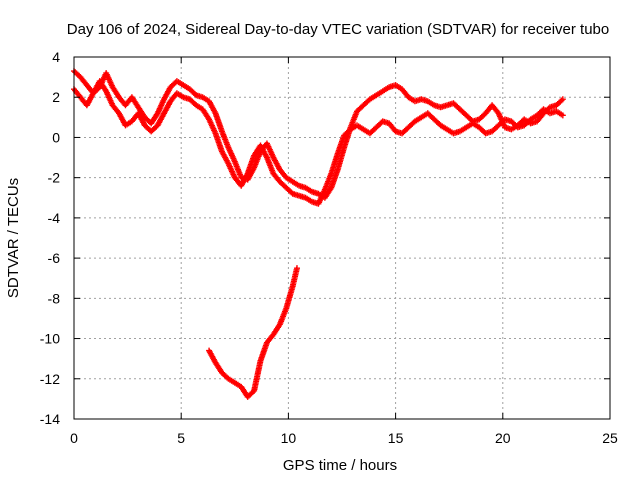 This screenshot has width=640, height=480. Describe the element at coordinates (610, 438) in the screenshot. I see `x-tick-label: 25` at that location.